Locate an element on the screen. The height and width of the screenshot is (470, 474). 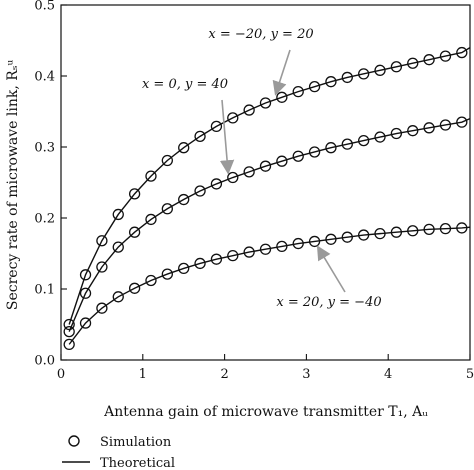
y-axis-label: Secrecy rate of microwave link, Rₛᵘ is located at coordinates (13, 184).